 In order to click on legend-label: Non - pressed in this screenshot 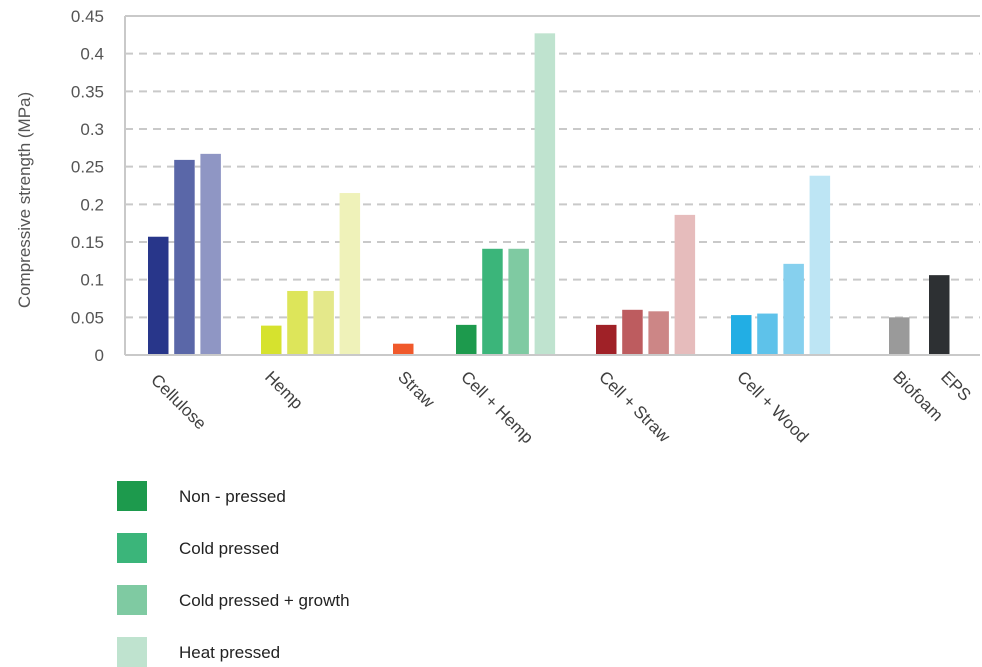, I will do `click(232, 496)`.